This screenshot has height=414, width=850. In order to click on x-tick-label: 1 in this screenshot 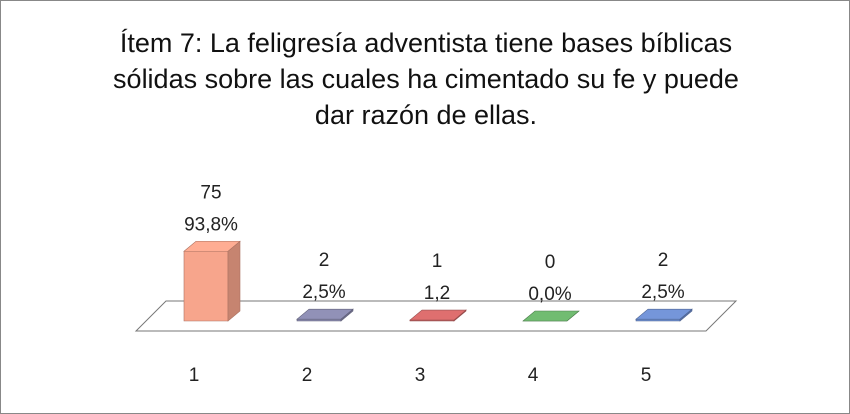, I will do `click(194, 375)`.